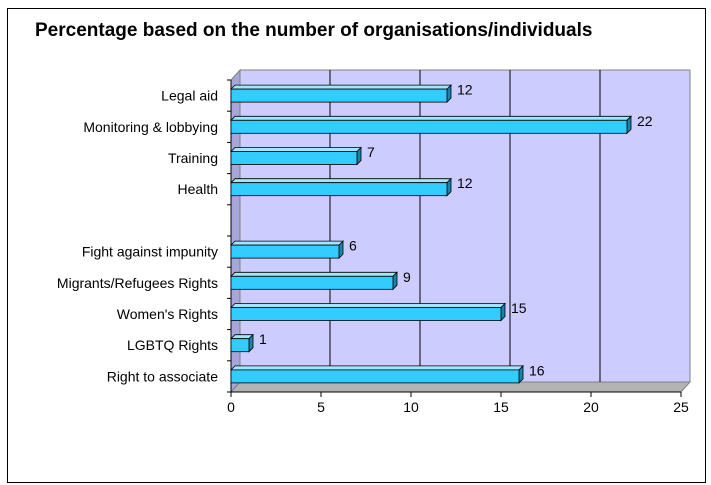  What do you see at coordinates (150, 252) in the screenshot?
I see `category-label: Fight against impunity` at bounding box center [150, 252].